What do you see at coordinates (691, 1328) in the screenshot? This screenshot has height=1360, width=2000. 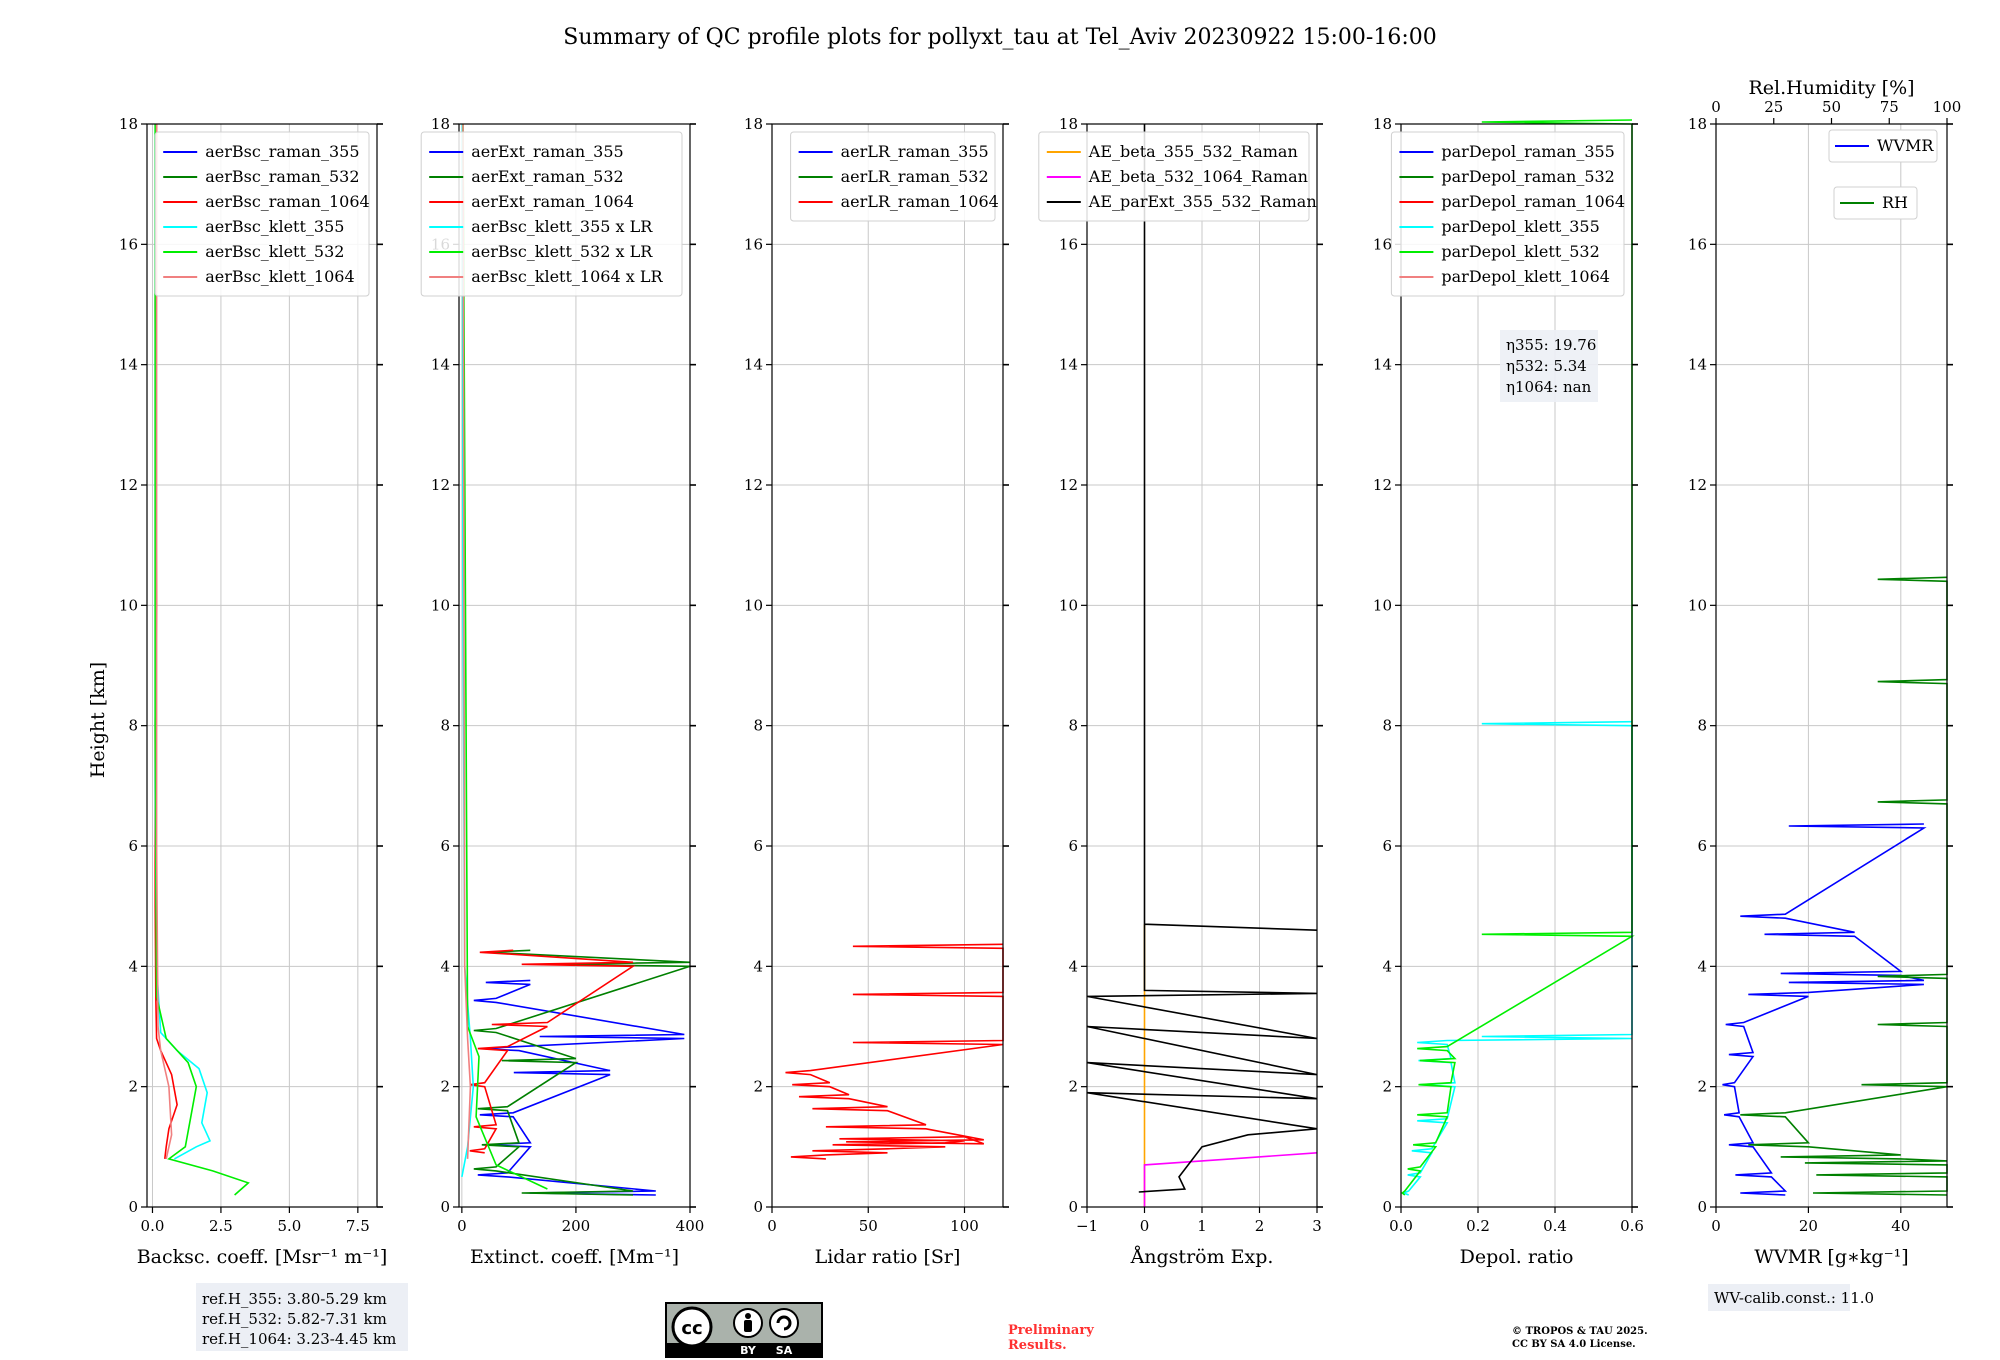 I see `cc-icon-text: cc` at bounding box center [691, 1328].